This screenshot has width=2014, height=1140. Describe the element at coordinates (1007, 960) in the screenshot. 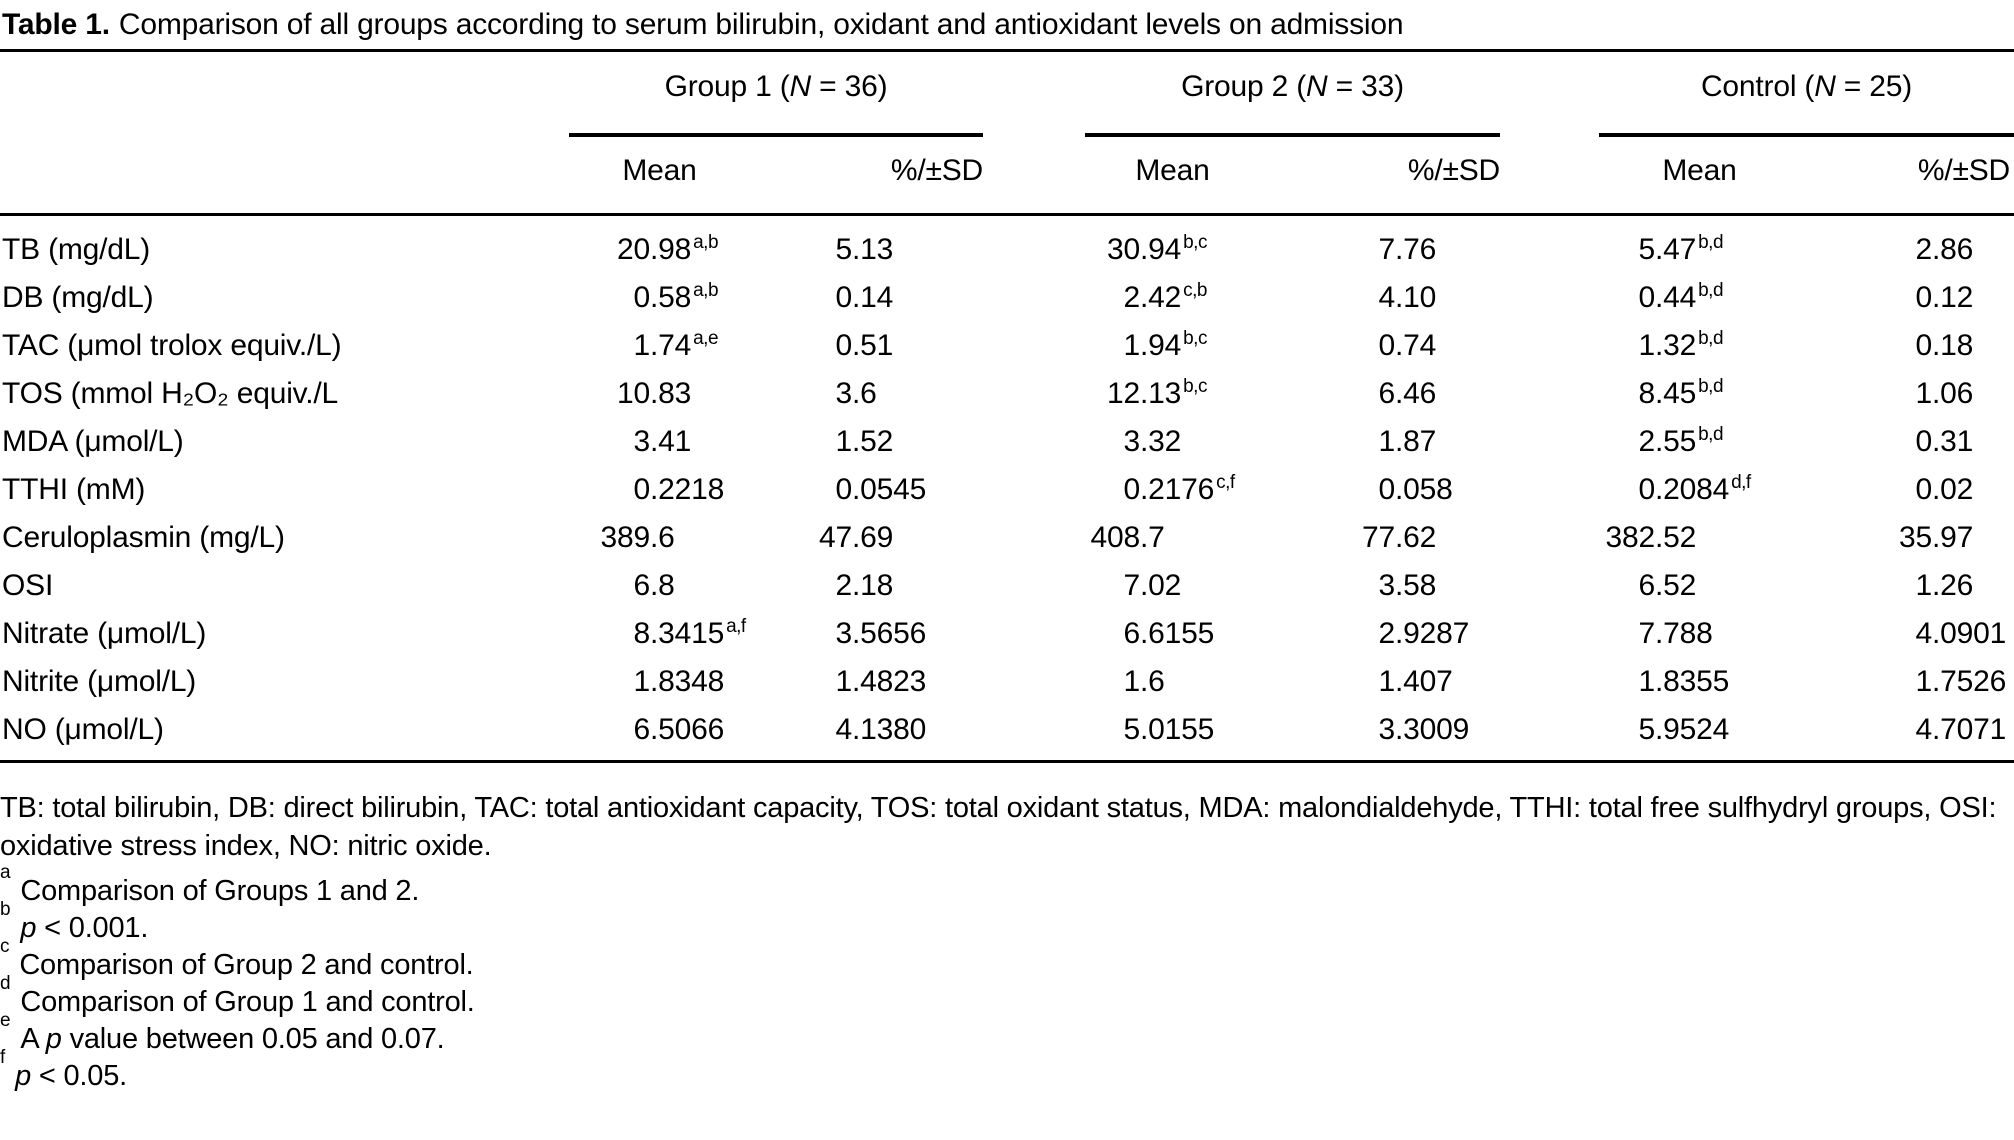

I see `footnote-item: c Comparison of Group 2 and control.` at that location.